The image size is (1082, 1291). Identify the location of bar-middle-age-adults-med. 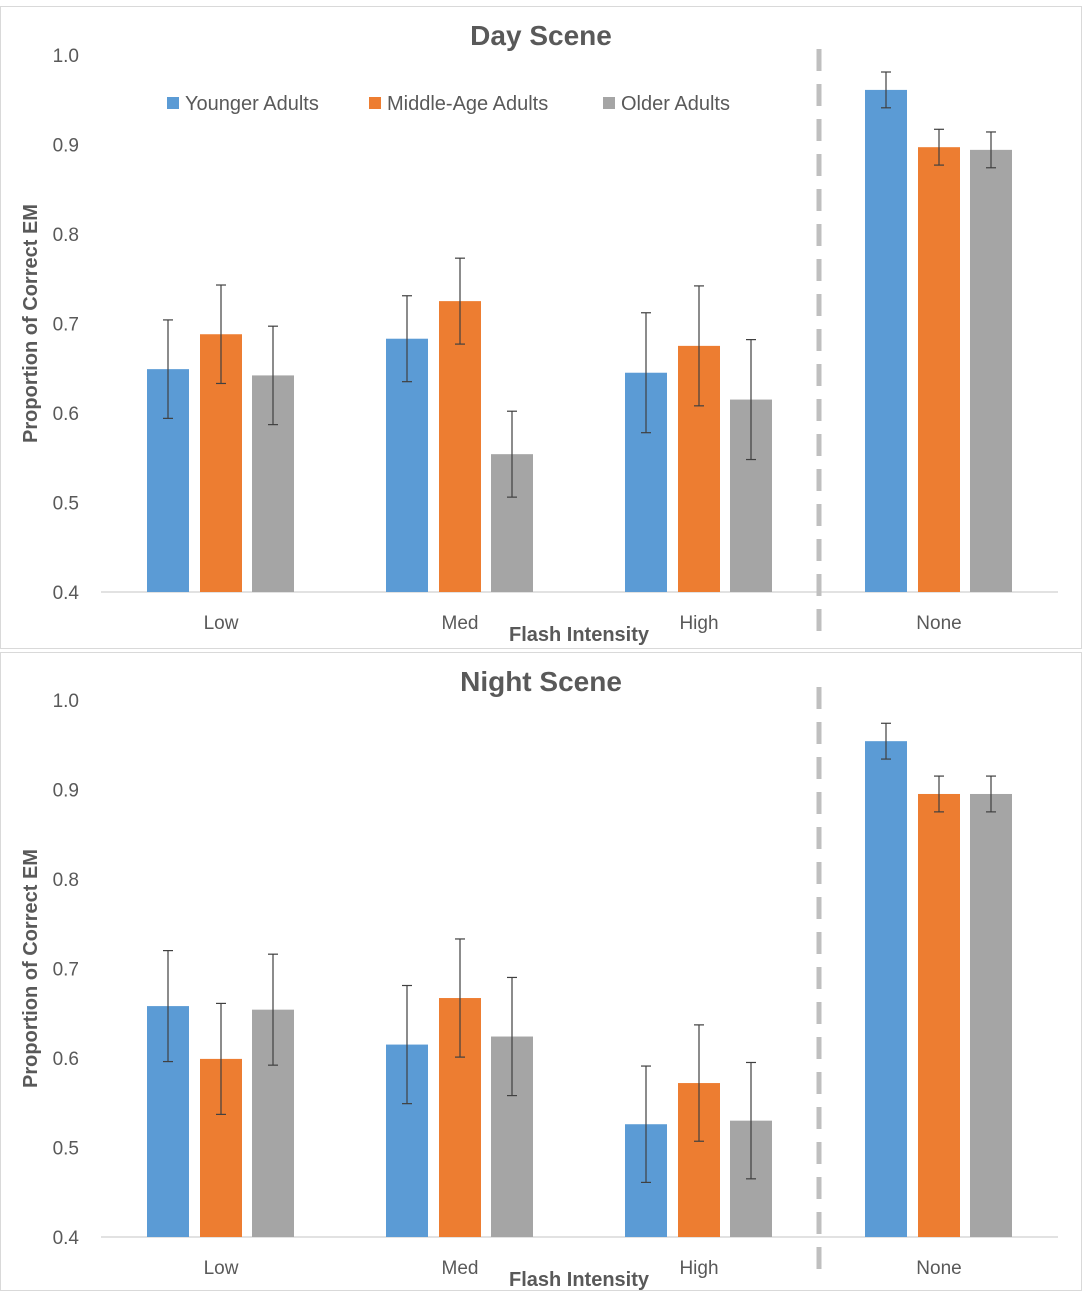
(460, 446).